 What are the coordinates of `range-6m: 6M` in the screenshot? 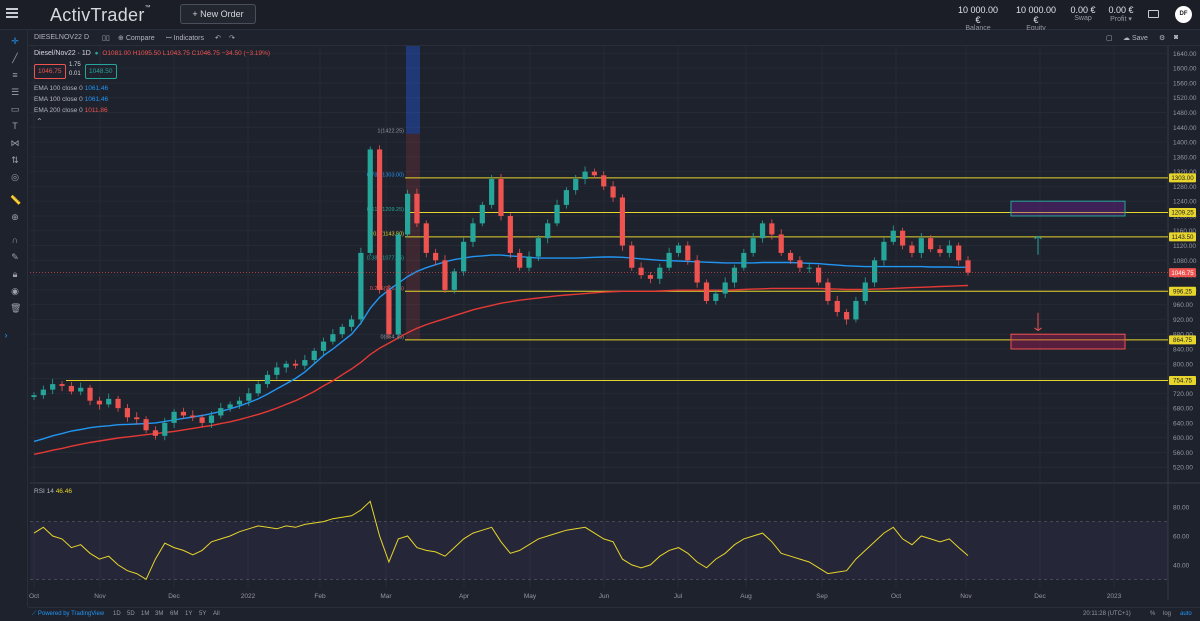 It's located at (174, 614).